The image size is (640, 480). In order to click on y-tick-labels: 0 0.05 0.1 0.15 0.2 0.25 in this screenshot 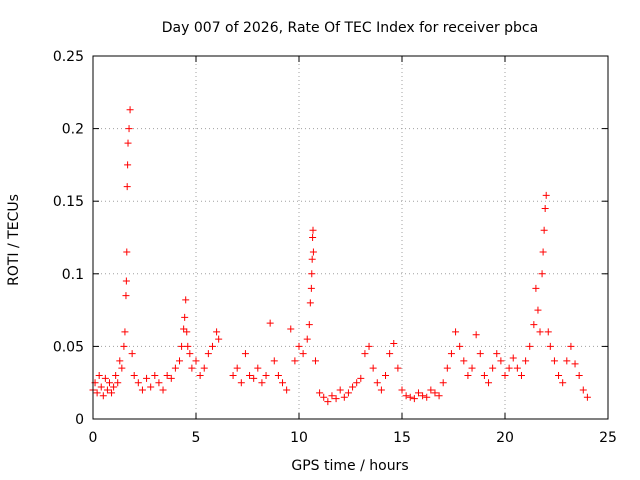, I will do `click(68, 238)`.